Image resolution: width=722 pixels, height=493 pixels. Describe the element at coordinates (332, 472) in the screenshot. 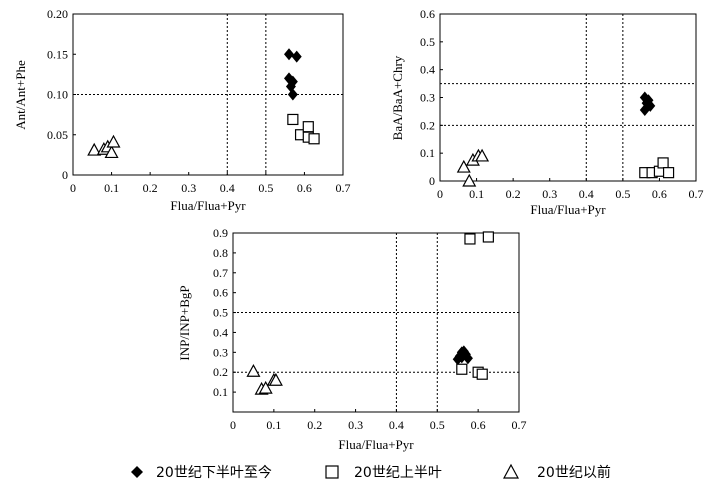

I see `legend-square-marker` at that location.